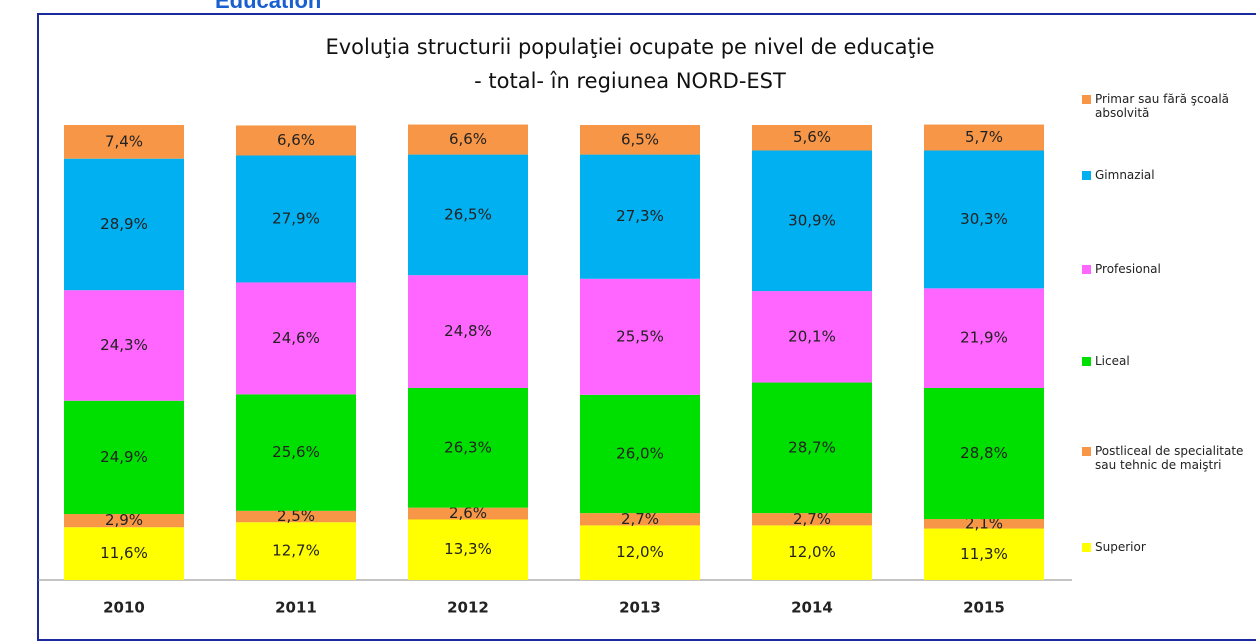 The image size is (1256, 643). I want to click on data-label: 20,1%, so click(812, 336).